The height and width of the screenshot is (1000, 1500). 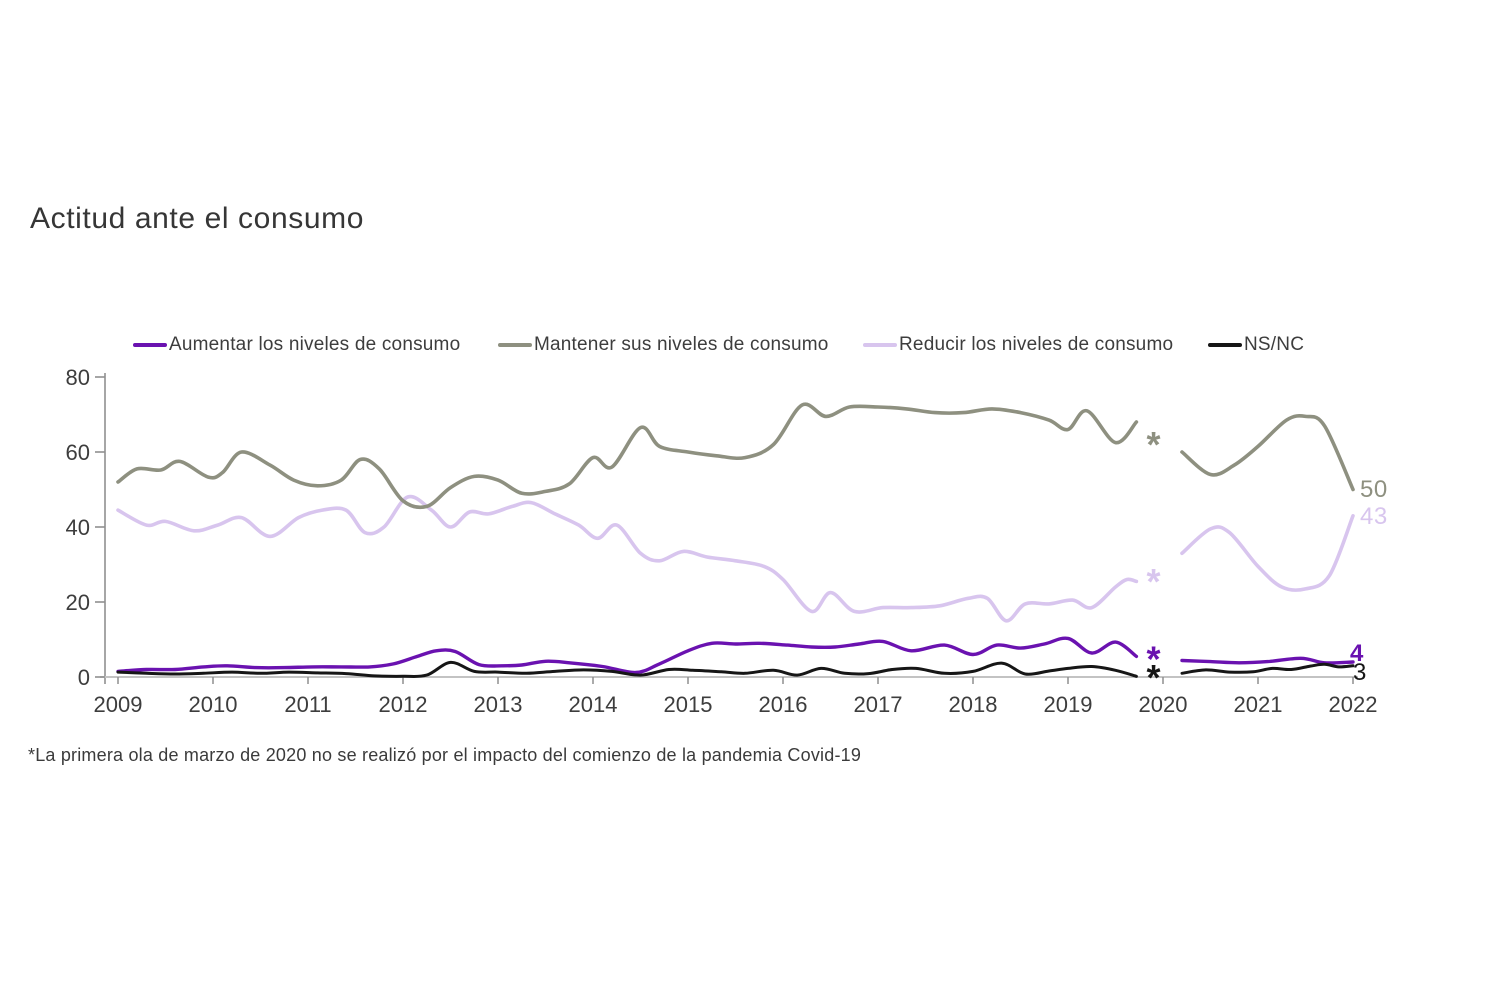 What do you see at coordinates (315, 344) in the screenshot?
I see `legend-label-aumentar: Aumentar los niveles de consumo` at bounding box center [315, 344].